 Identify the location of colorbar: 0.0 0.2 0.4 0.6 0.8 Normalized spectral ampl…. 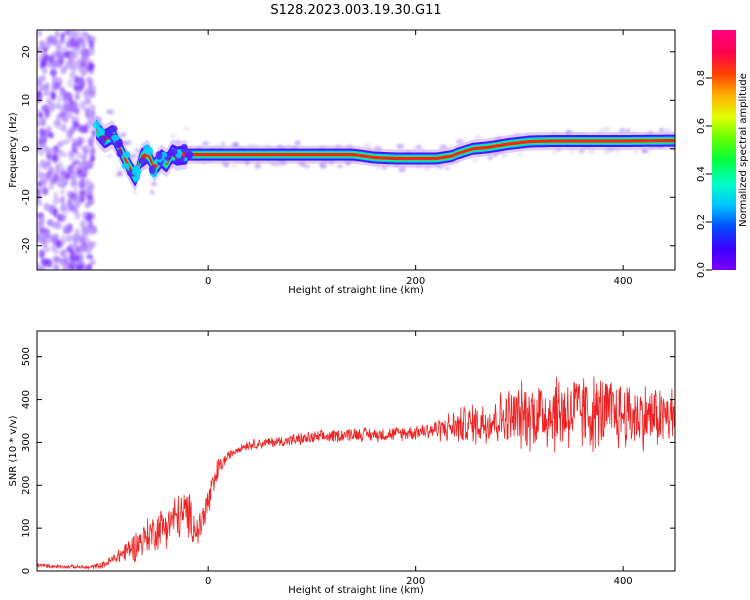
(722, 154).